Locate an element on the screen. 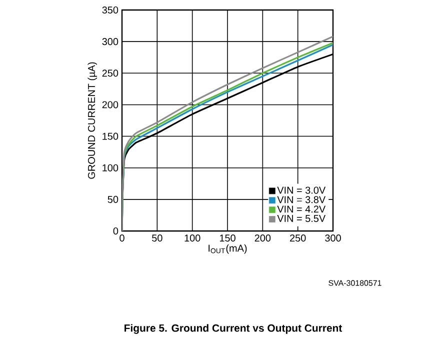 This screenshot has width=432, height=343. caption: Figure 5. Ground Current vs Output Current is located at coordinates (233, 329).